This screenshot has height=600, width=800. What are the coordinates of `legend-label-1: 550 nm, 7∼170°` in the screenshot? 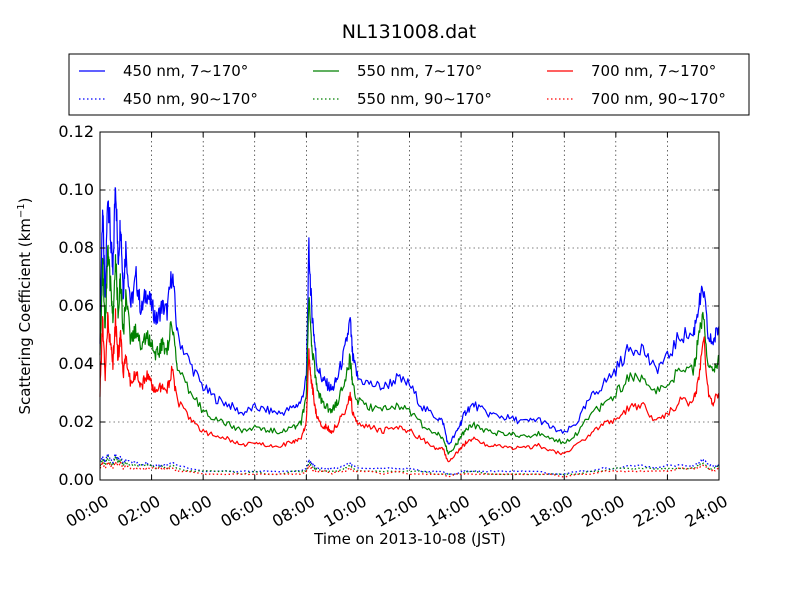 It's located at (419, 71).